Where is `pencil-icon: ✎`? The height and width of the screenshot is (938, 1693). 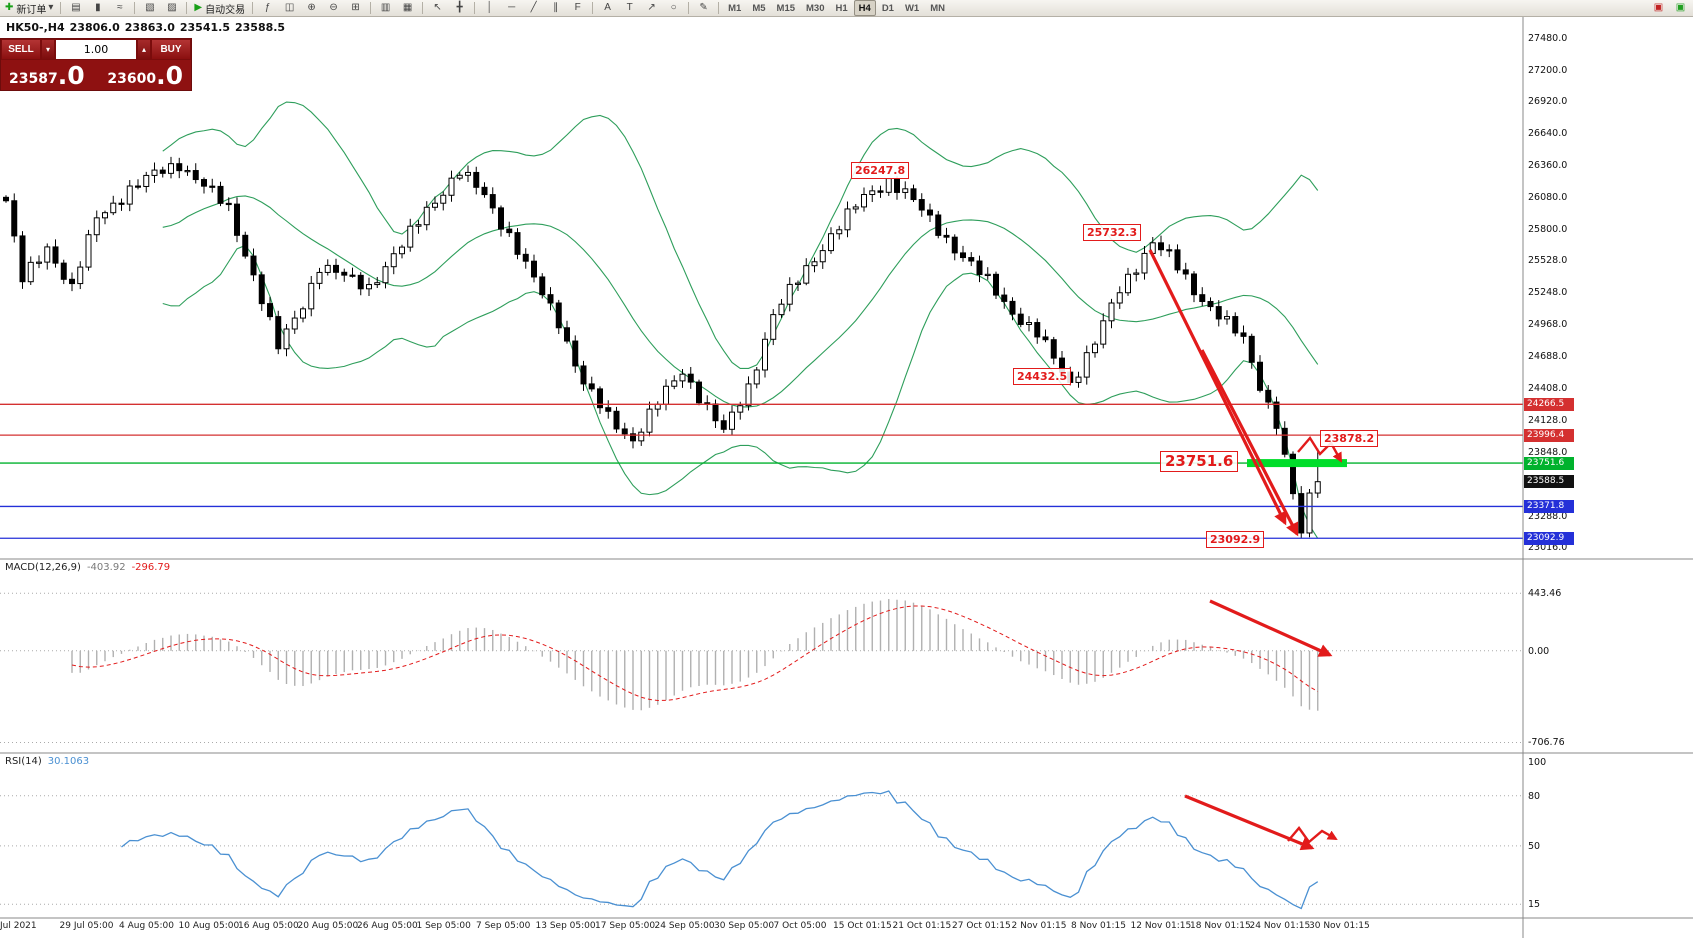
pencil-icon: ✎ is located at coordinates (703, 7).